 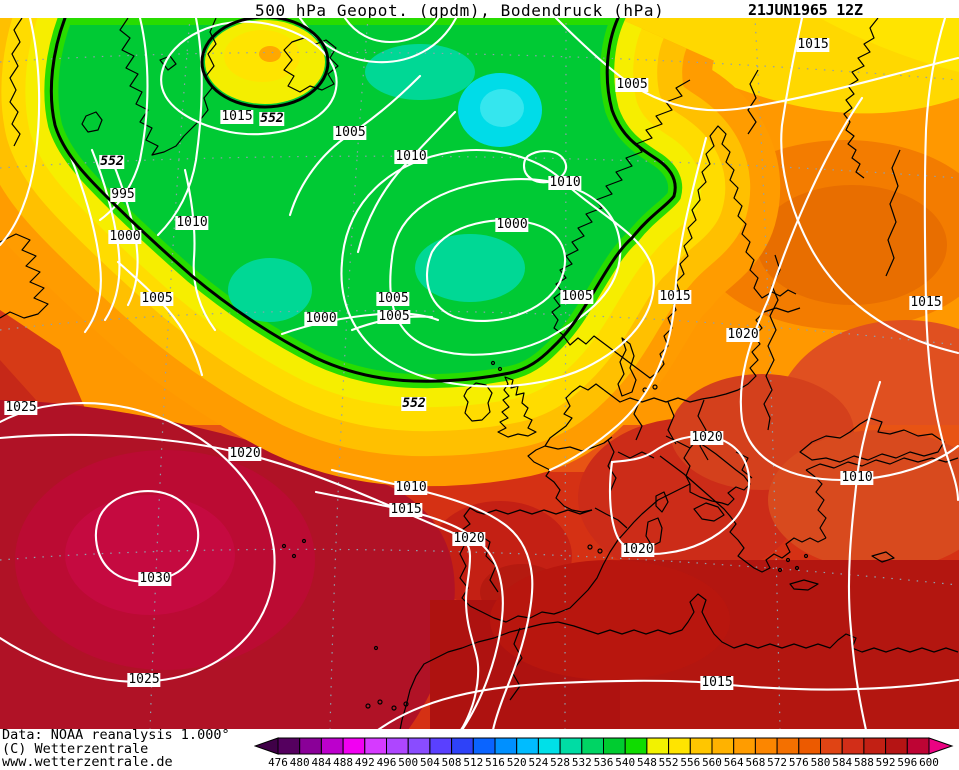 I want to click on colorbar-tick: 528, so click(x=560, y=762).